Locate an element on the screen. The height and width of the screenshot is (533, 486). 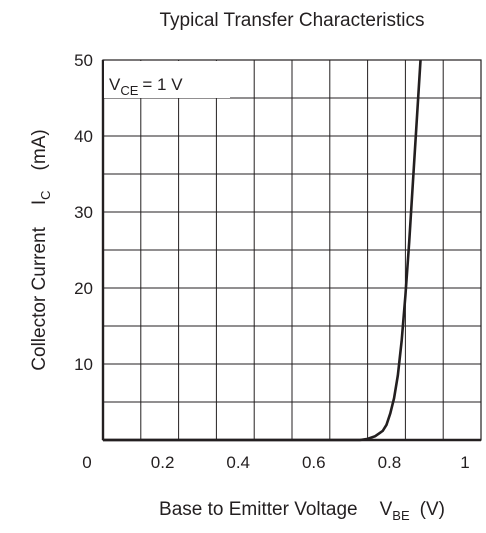
y-tick-label: 20 is located at coordinates (83, 288).